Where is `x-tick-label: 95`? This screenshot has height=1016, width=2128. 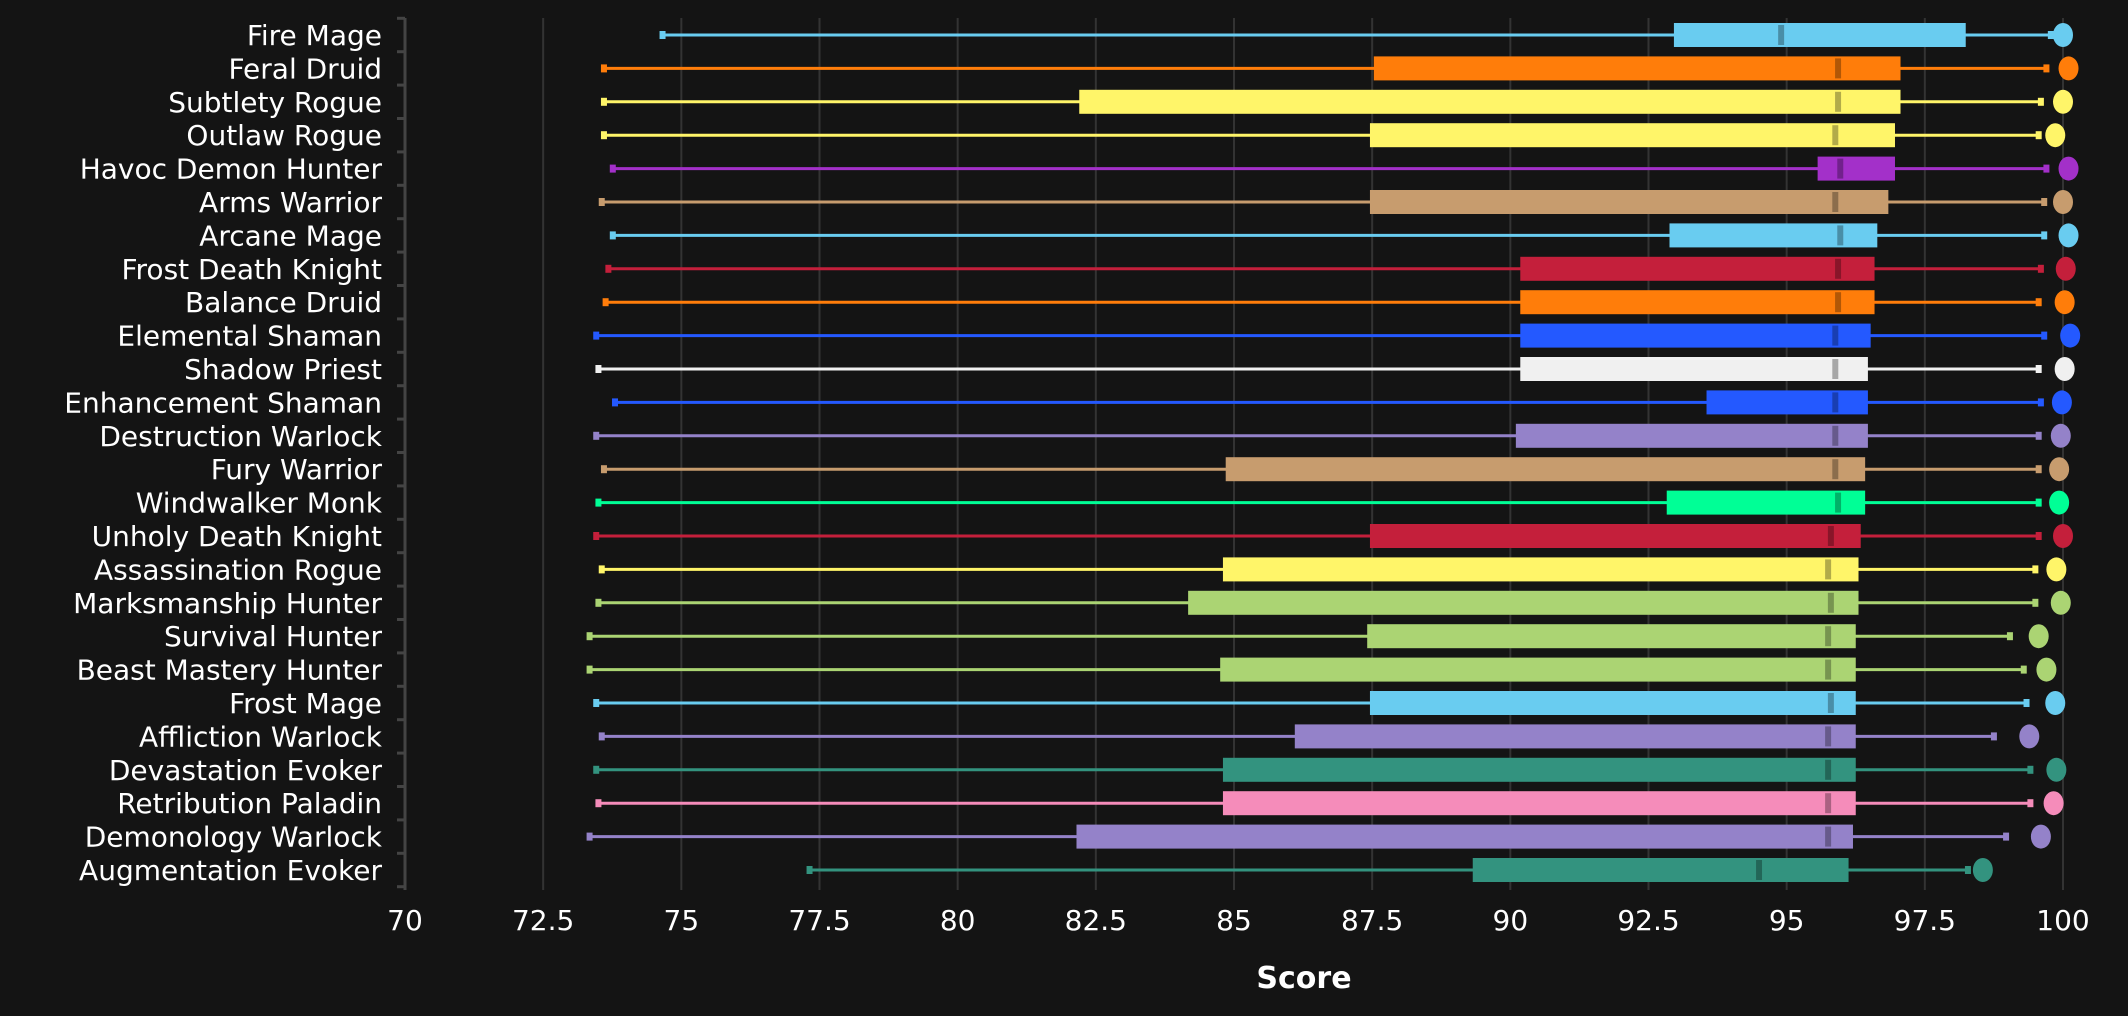 x-tick-label: 95 is located at coordinates (1787, 920).